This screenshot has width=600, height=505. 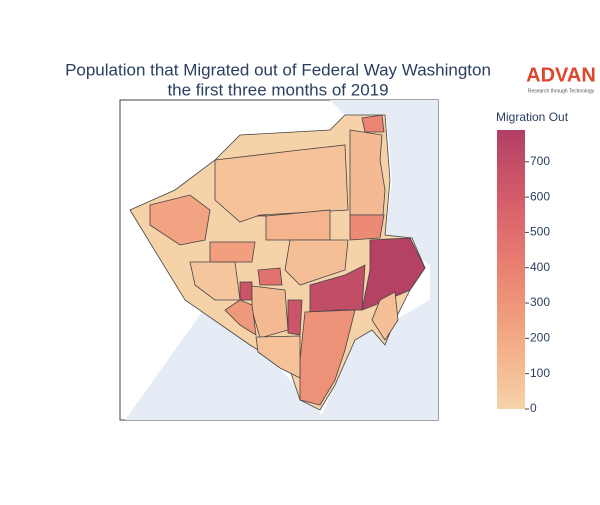 What do you see at coordinates (540, 161) in the screenshot?
I see `colorbar-tick-label: 700` at bounding box center [540, 161].